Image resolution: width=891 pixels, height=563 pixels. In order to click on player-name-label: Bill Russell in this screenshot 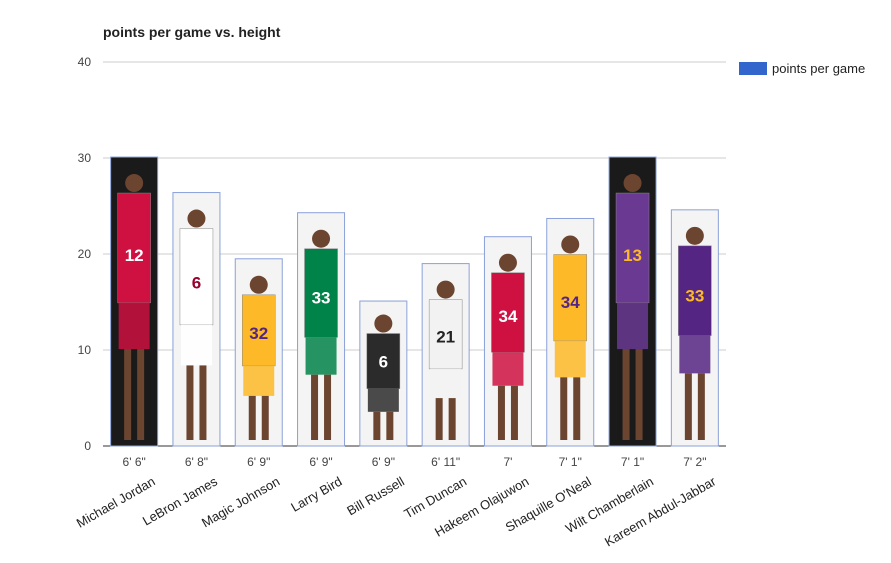, I will do `click(375, 496)`.